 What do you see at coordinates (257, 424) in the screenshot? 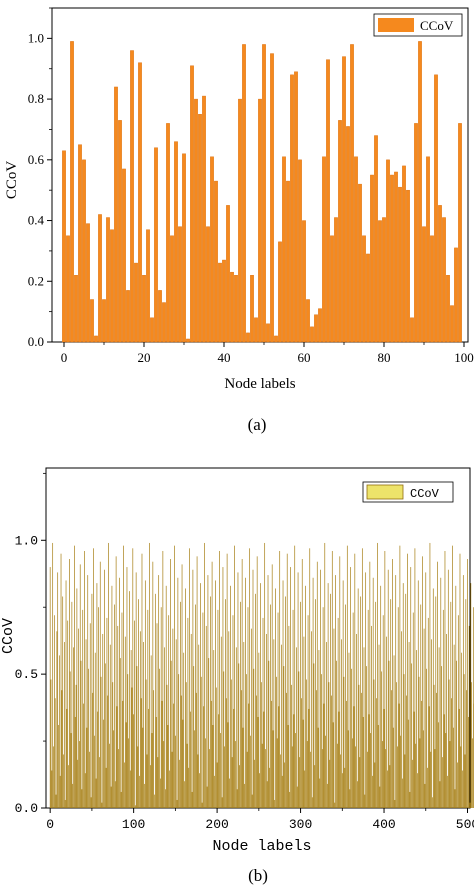
I see `caption-a: (a)` at bounding box center [257, 424].